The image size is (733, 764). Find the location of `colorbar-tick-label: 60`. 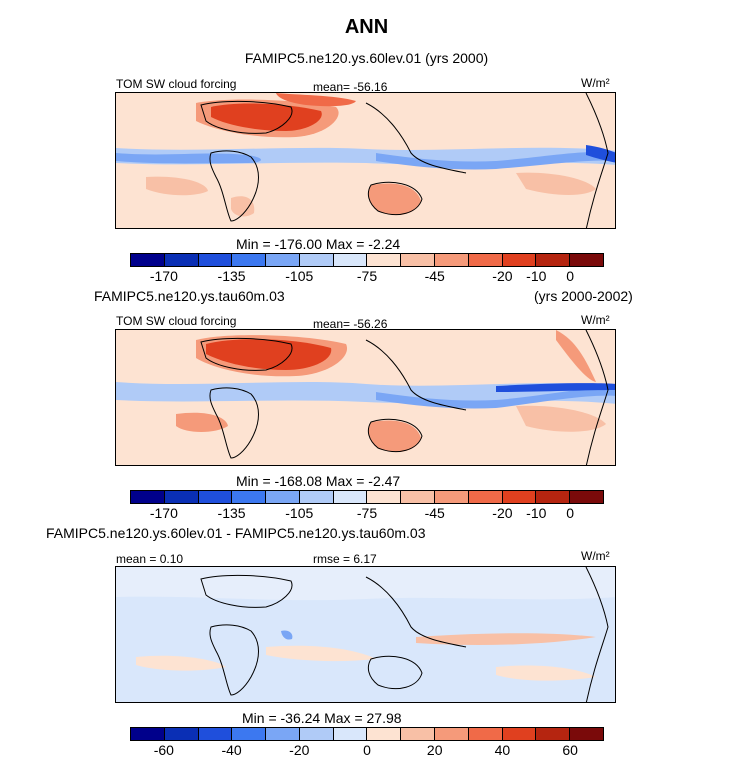

colorbar-tick-label: 60 is located at coordinates (570, 750).